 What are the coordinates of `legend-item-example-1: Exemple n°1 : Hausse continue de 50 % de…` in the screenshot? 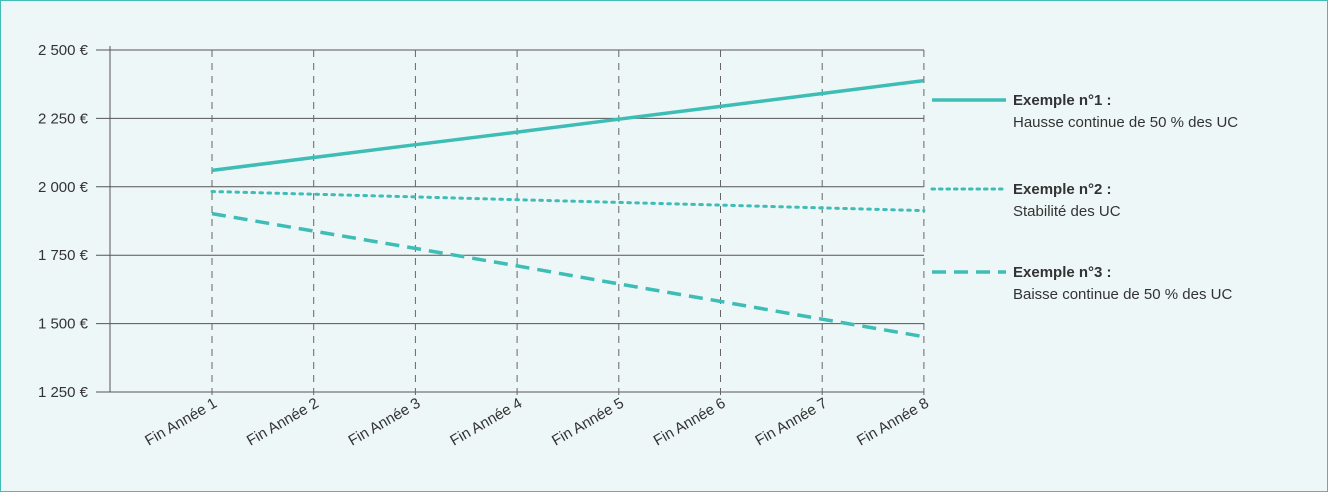 It's located at (1125, 114).